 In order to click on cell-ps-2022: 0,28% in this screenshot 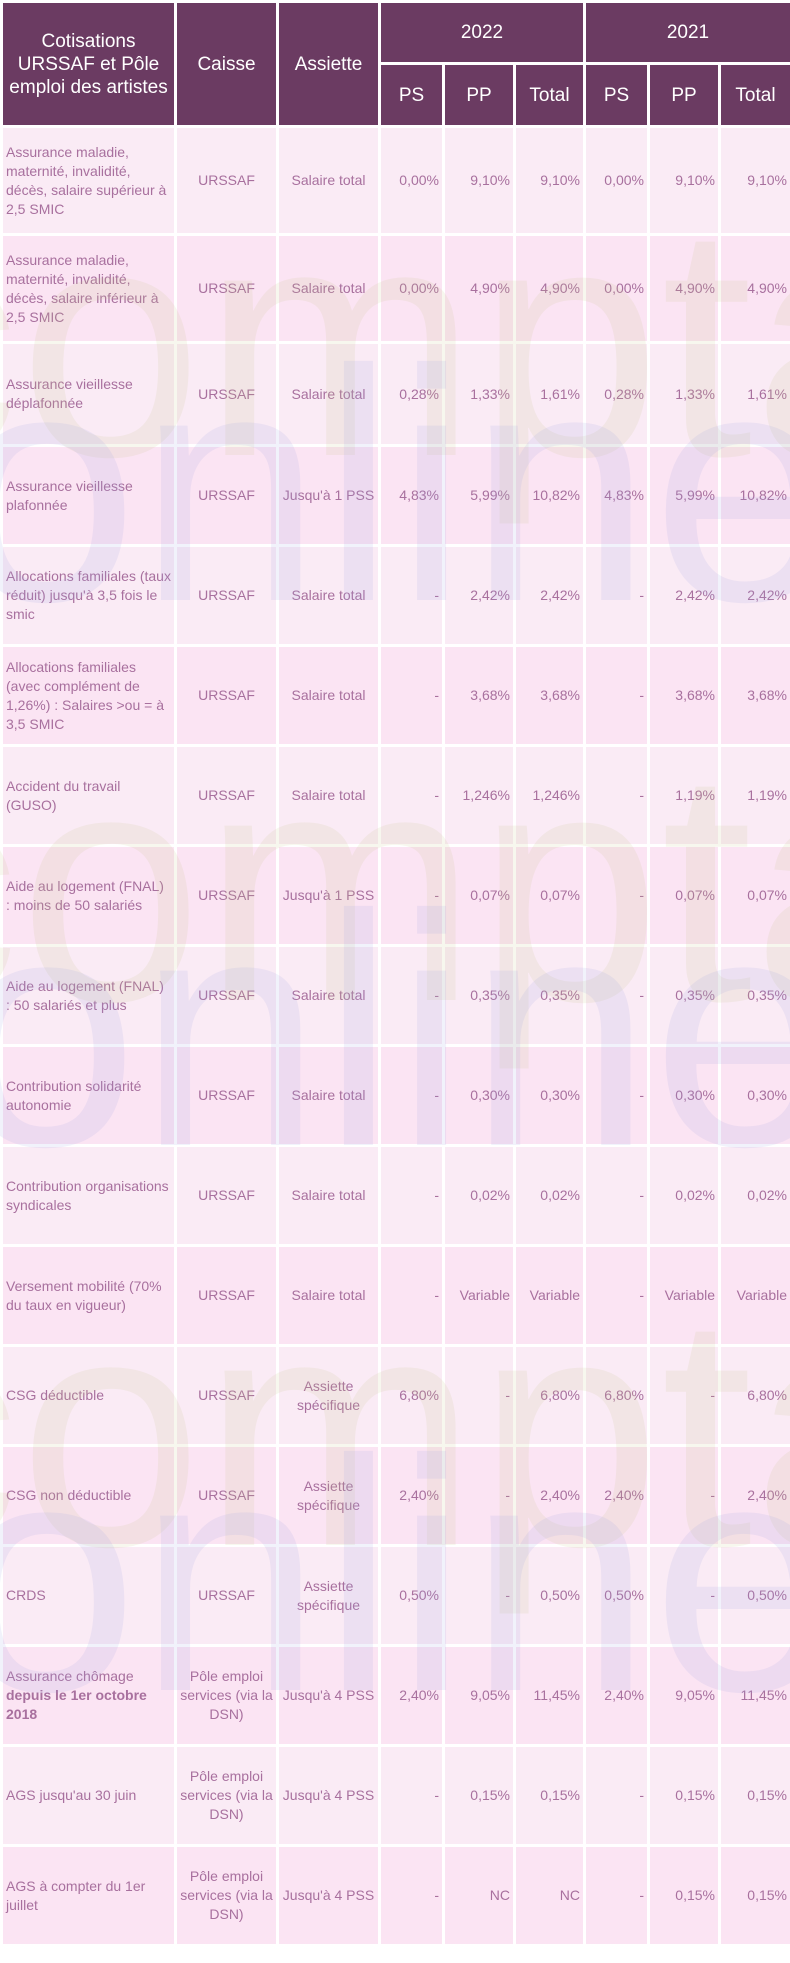, I will do `click(411, 394)`.